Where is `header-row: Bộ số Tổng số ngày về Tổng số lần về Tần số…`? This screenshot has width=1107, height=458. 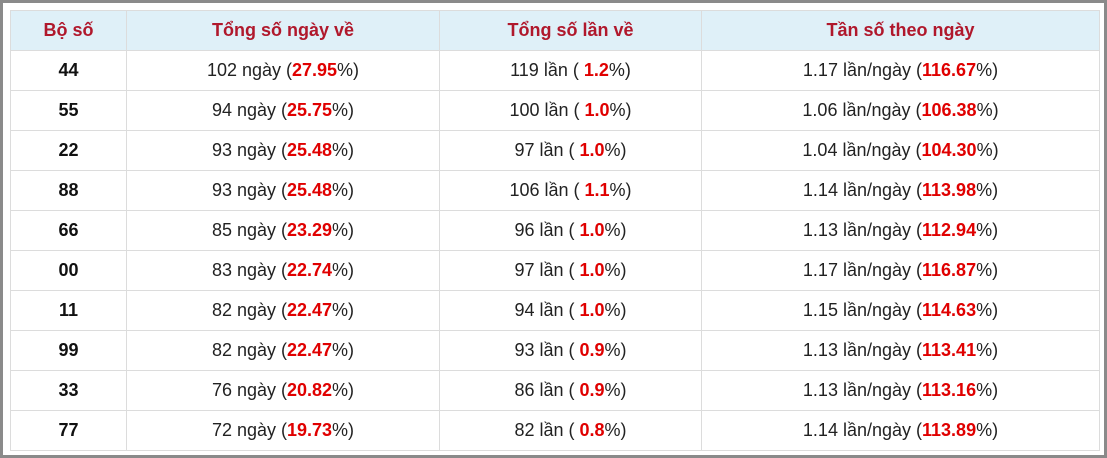 header-row: Bộ số Tổng số ngày về Tổng số lần về Tần số… is located at coordinates (555, 30).